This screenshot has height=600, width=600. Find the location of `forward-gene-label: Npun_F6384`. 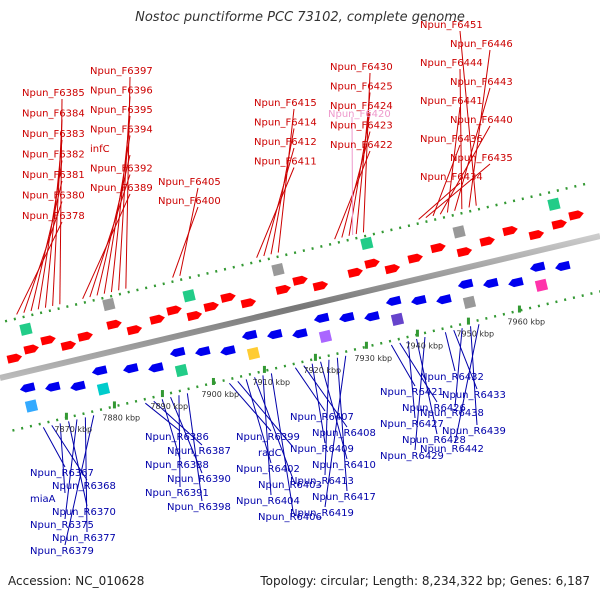

forward-gene-label: Npun_F6384 is located at coordinates (53, 114).